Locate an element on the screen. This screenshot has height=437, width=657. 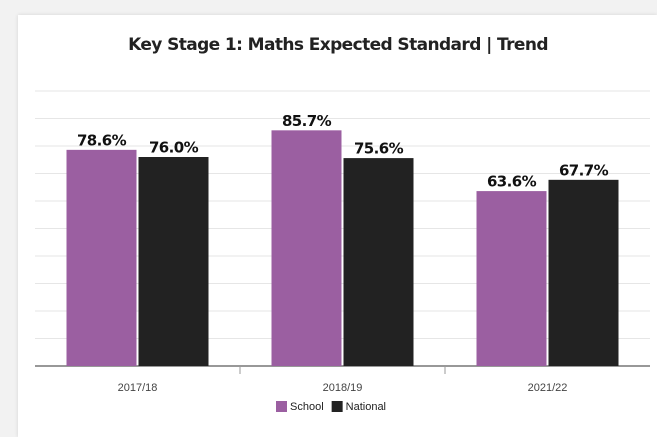
value-label: 75.6% is located at coordinates (379, 149).